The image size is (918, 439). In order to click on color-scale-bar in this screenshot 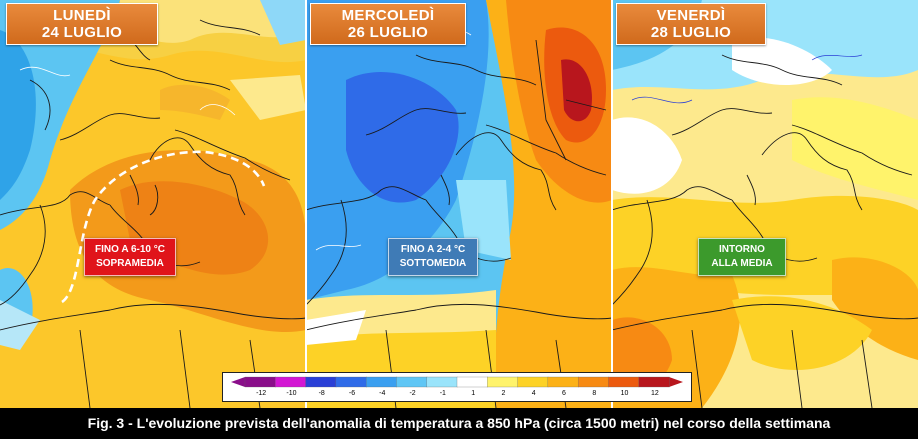, I will do `click(457, 382)`.